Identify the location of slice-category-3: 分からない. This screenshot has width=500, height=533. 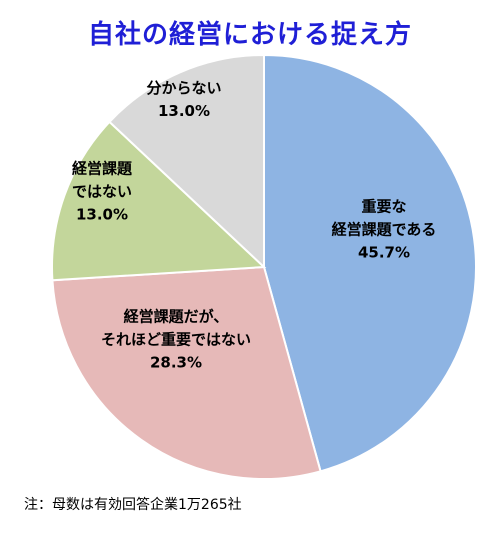
(183, 88).